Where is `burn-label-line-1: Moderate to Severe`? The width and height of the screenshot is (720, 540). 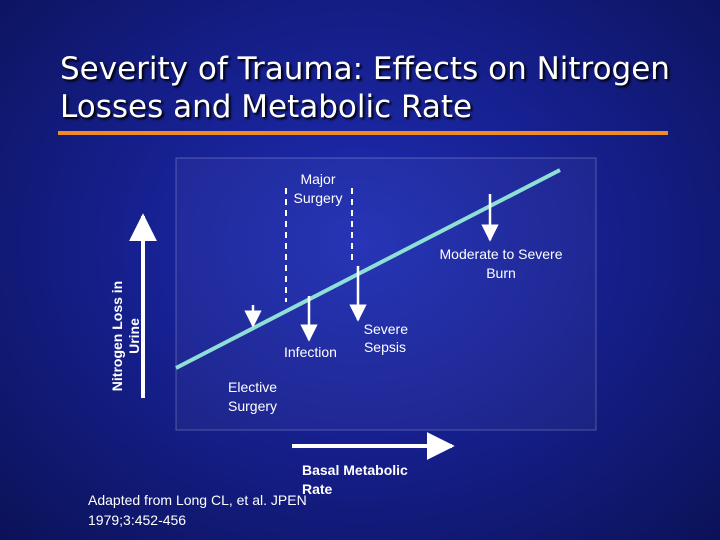 burn-label-line-1: Moderate to Severe is located at coordinates (501, 254).